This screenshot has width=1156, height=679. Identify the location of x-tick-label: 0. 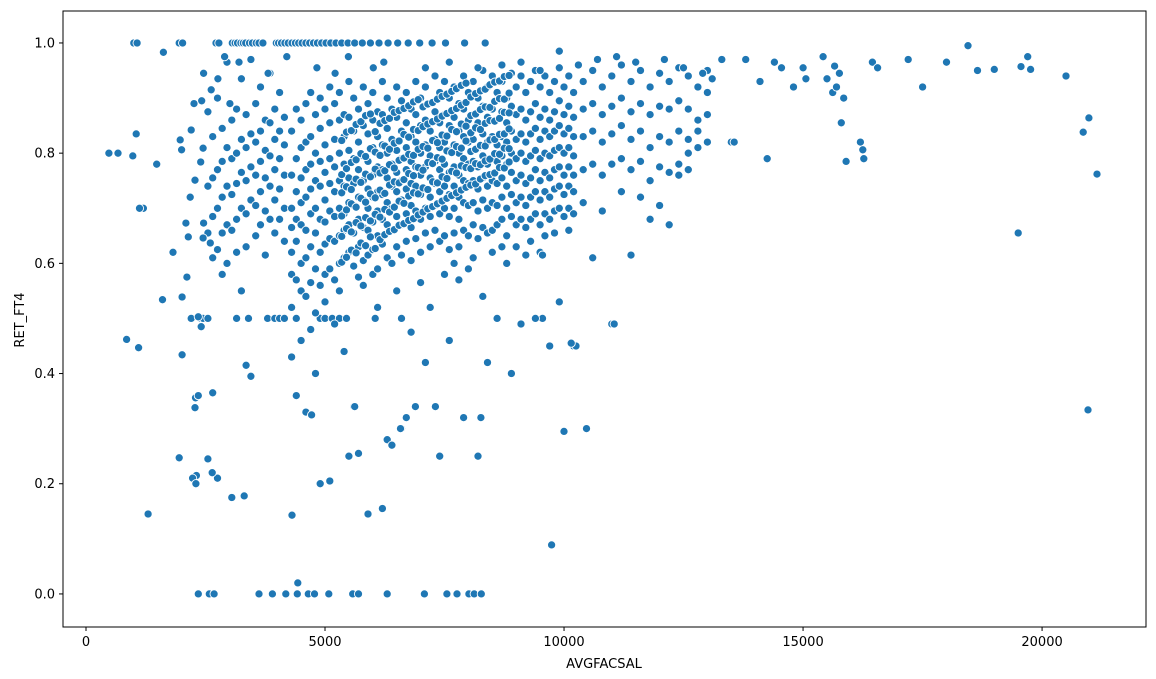
(86, 642).